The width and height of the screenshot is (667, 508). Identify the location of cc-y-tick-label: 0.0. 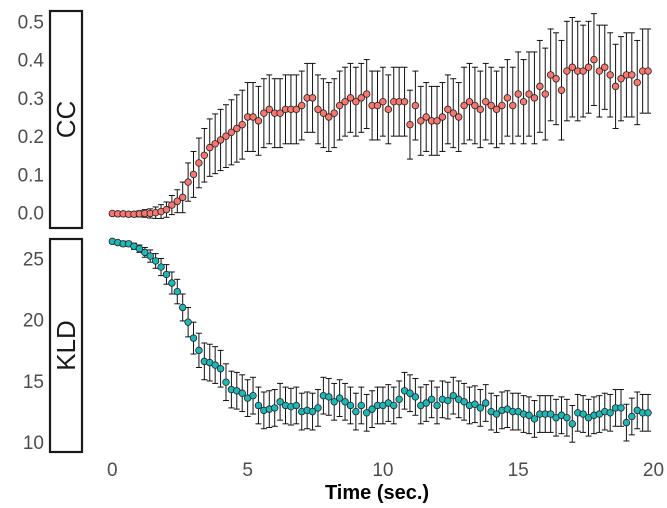
(31, 214).